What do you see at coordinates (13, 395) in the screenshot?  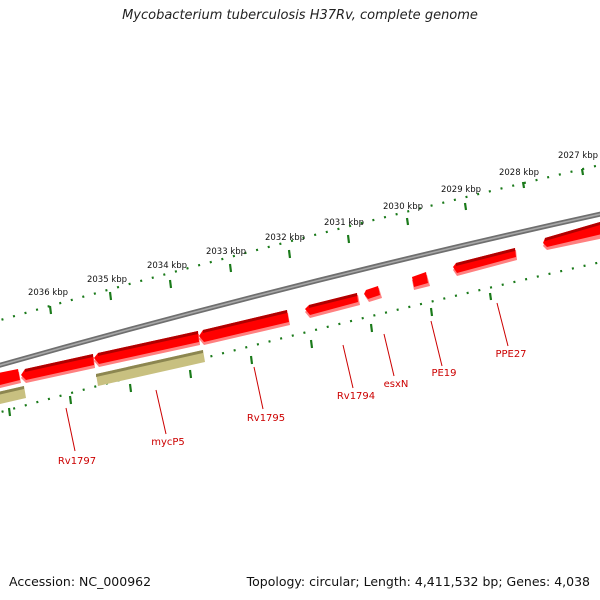 I see `pseudogene-left-block` at bounding box center [13, 395].